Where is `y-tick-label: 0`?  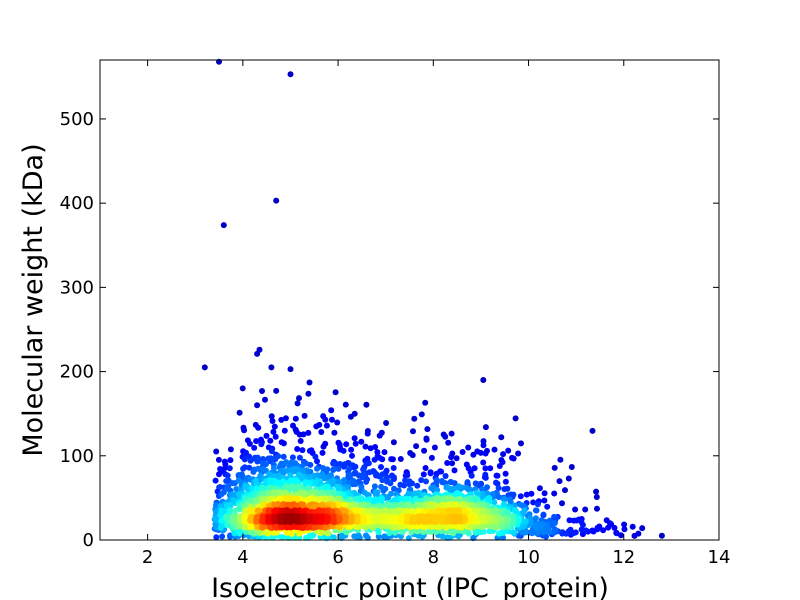
y-tick-label: 0 is located at coordinates (88, 540).